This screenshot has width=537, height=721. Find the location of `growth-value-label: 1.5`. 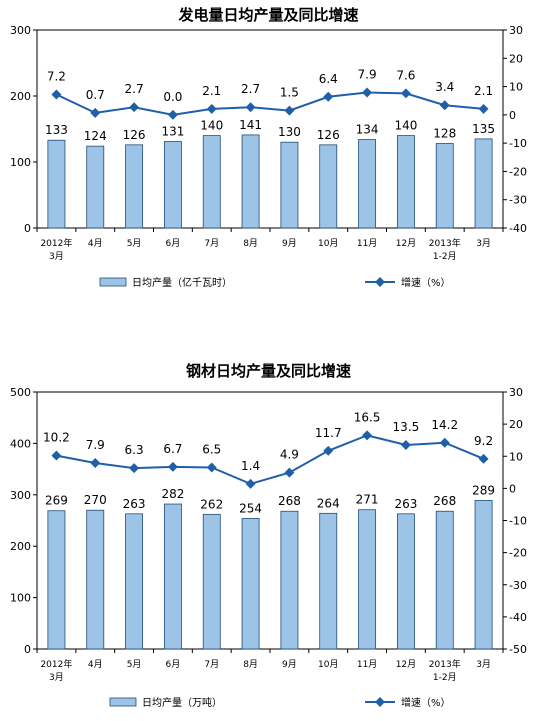

growth-value-label: 1.5 is located at coordinates (289, 93).